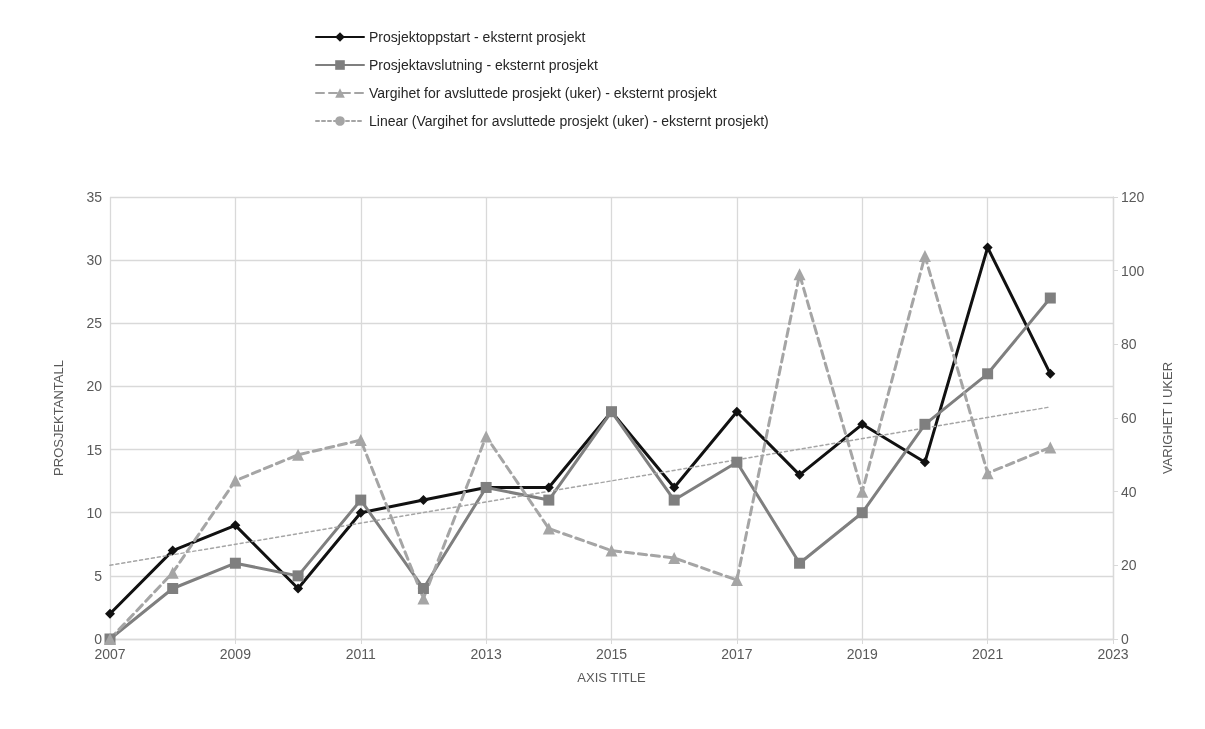 The width and height of the screenshot is (1205, 729). Describe the element at coordinates (94, 512) in the screenshot. I see `y-tick-label: 10` at that location.